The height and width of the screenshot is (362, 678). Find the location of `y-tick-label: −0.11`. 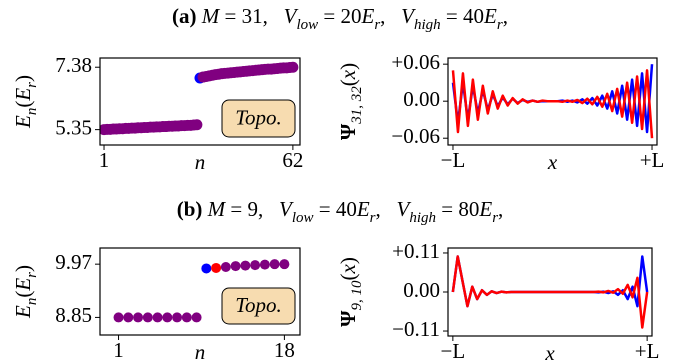

y-tick-label: −0.11 is located at coordinates (416, 329).